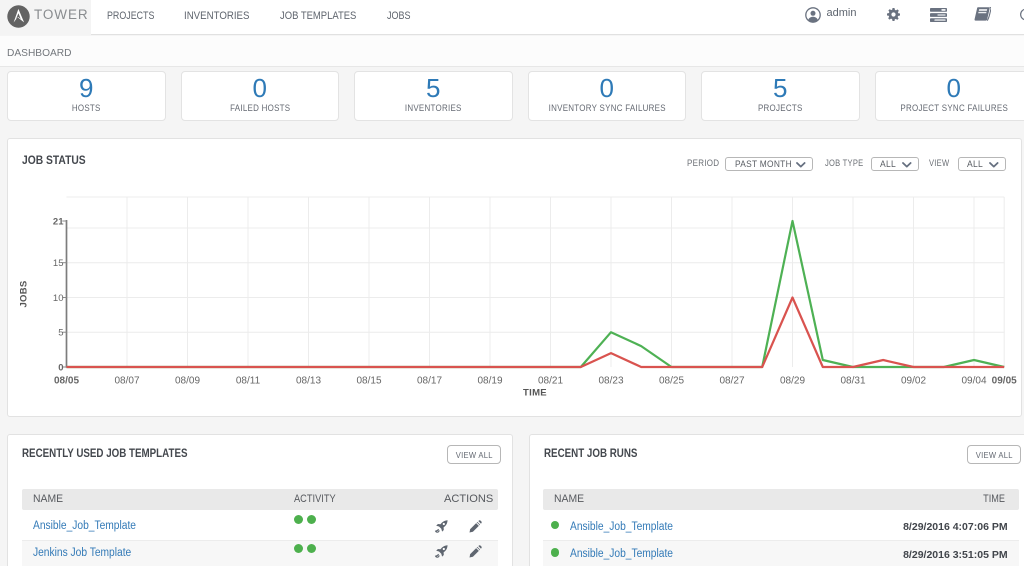  I want to click on svg-text: 08/07, so click(126, 380).